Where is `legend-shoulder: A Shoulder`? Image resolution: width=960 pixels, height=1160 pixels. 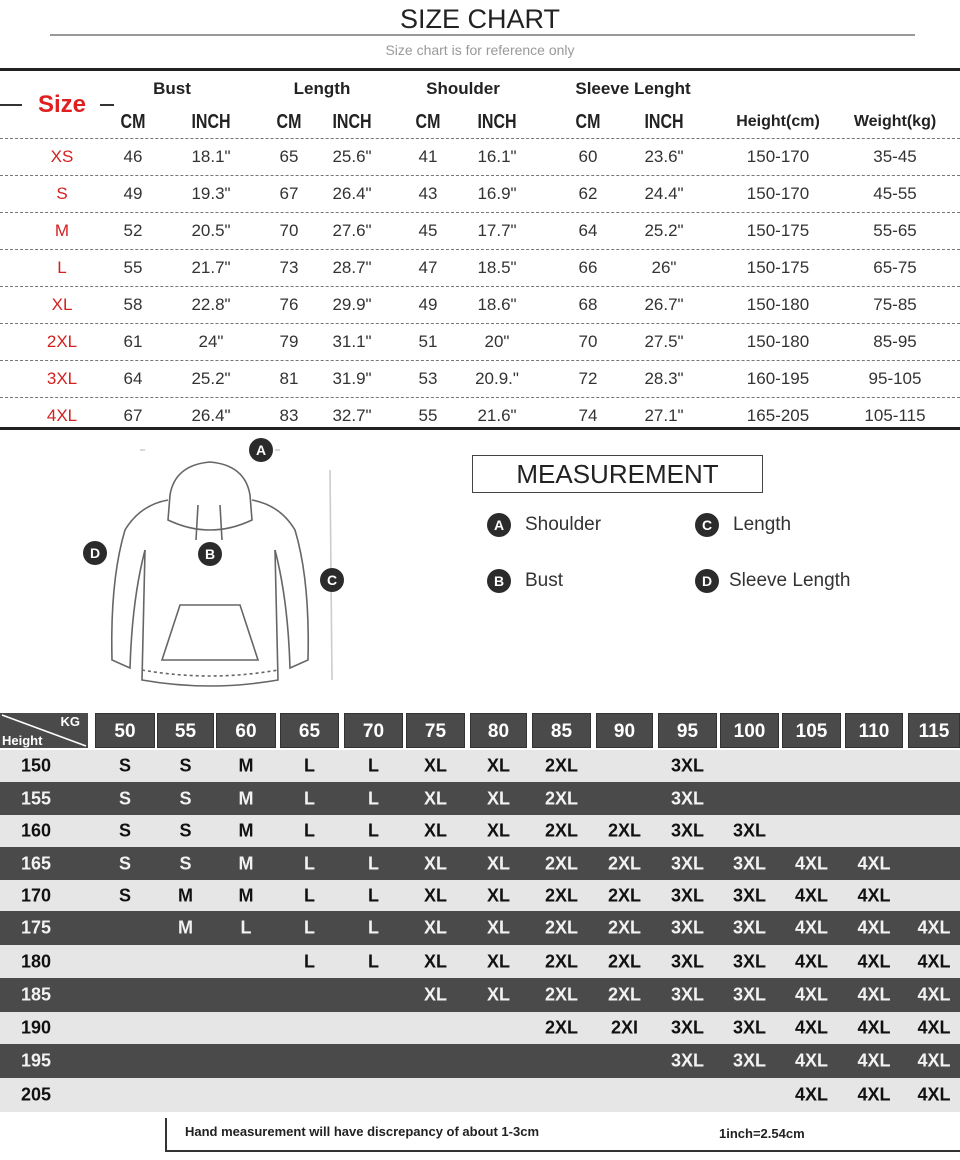
legend-shoulder: A Shoulder is located at coordinates (544, 525).